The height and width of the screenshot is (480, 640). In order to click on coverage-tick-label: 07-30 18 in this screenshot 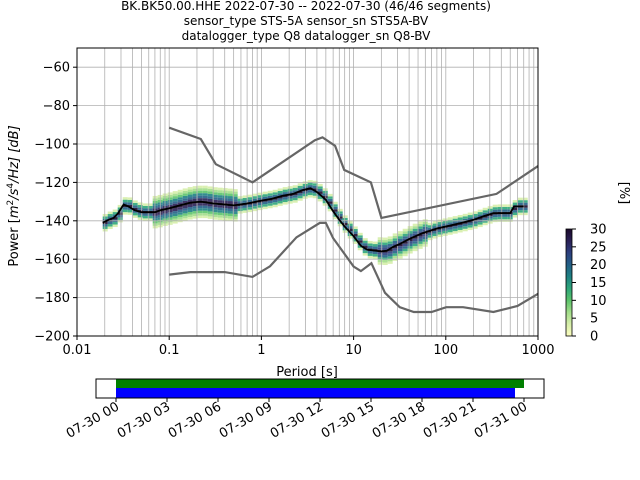, I will do `click(399, 420)`.